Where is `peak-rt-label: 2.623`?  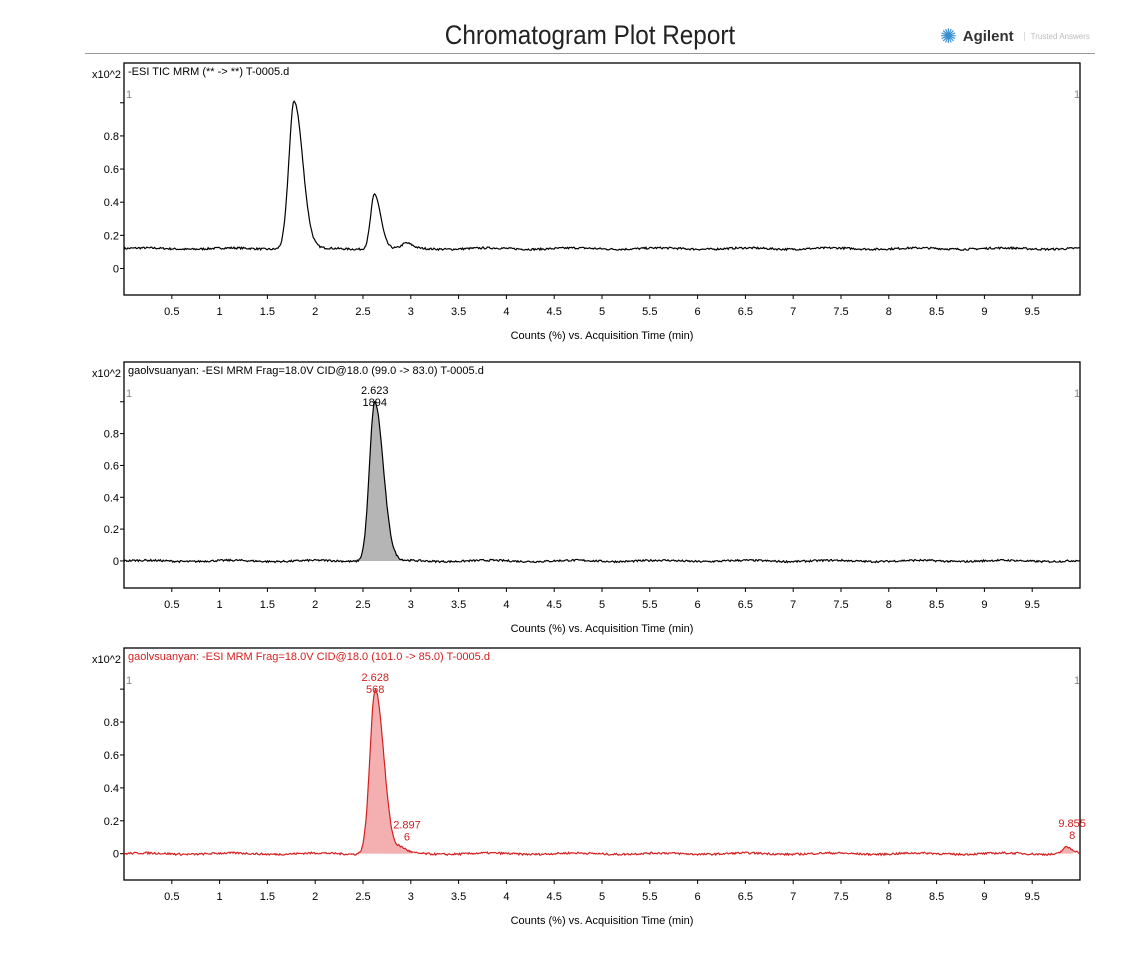 peak-rt-label: 2.623 is located at coordinates (375, 391).